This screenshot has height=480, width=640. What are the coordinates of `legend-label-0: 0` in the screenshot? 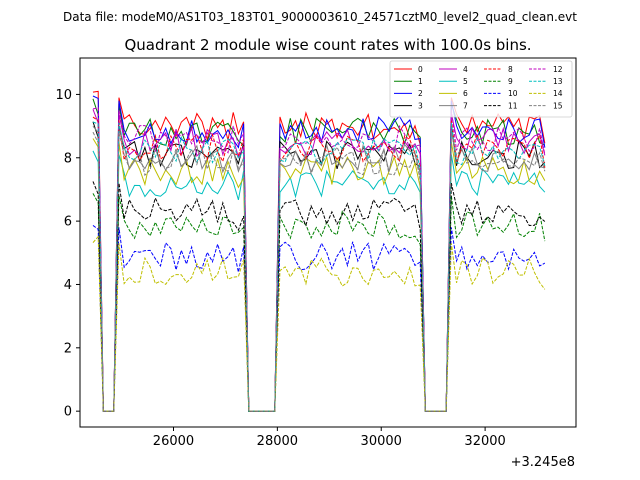 It's located at (420, 69).